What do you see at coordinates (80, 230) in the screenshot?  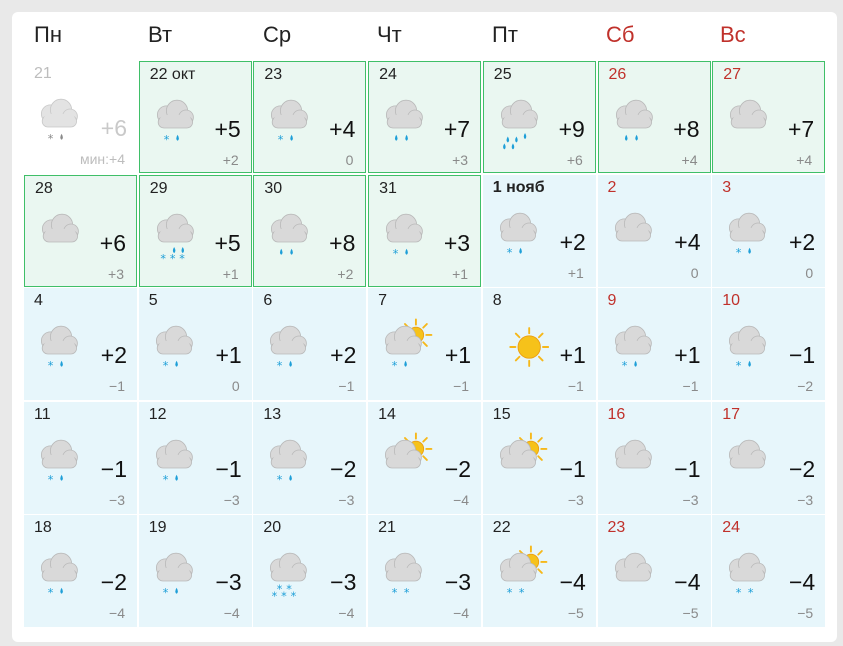 I see `day-cell: 28 +6 +3` at bounding box center [80, 230].